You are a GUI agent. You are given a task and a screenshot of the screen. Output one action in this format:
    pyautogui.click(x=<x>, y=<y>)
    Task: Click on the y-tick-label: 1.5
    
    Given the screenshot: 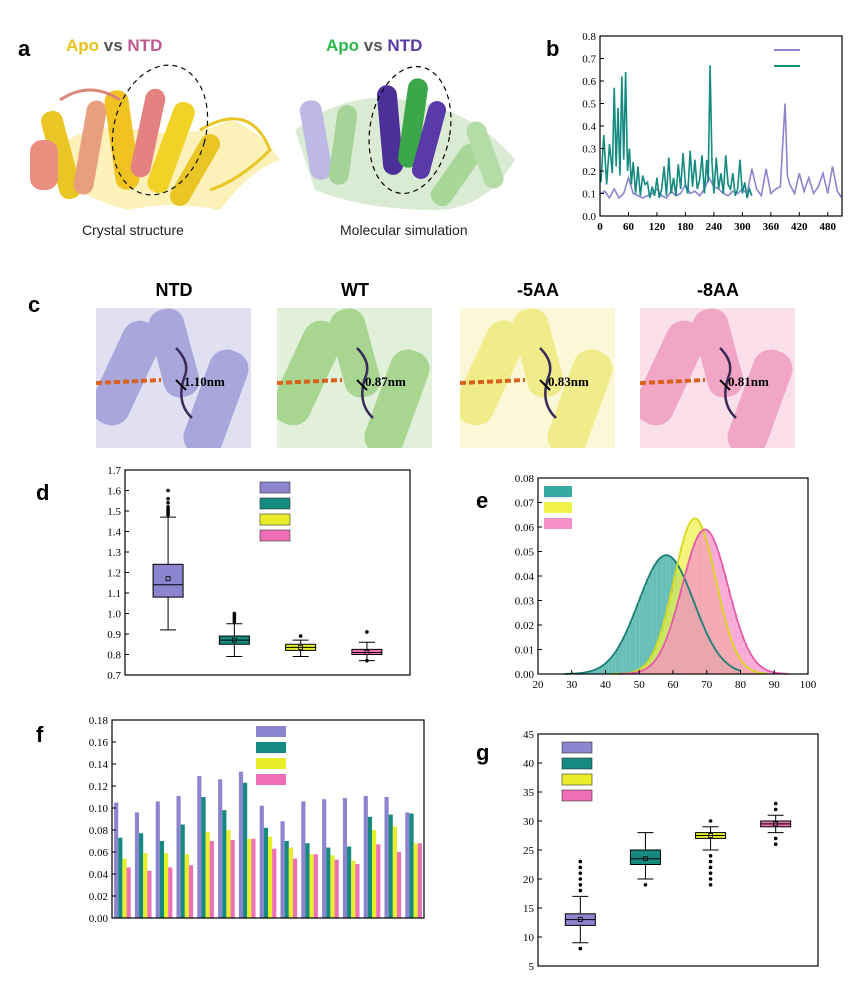 What is the action you would take?
    pyautogui.click(x=114, y=512)
    